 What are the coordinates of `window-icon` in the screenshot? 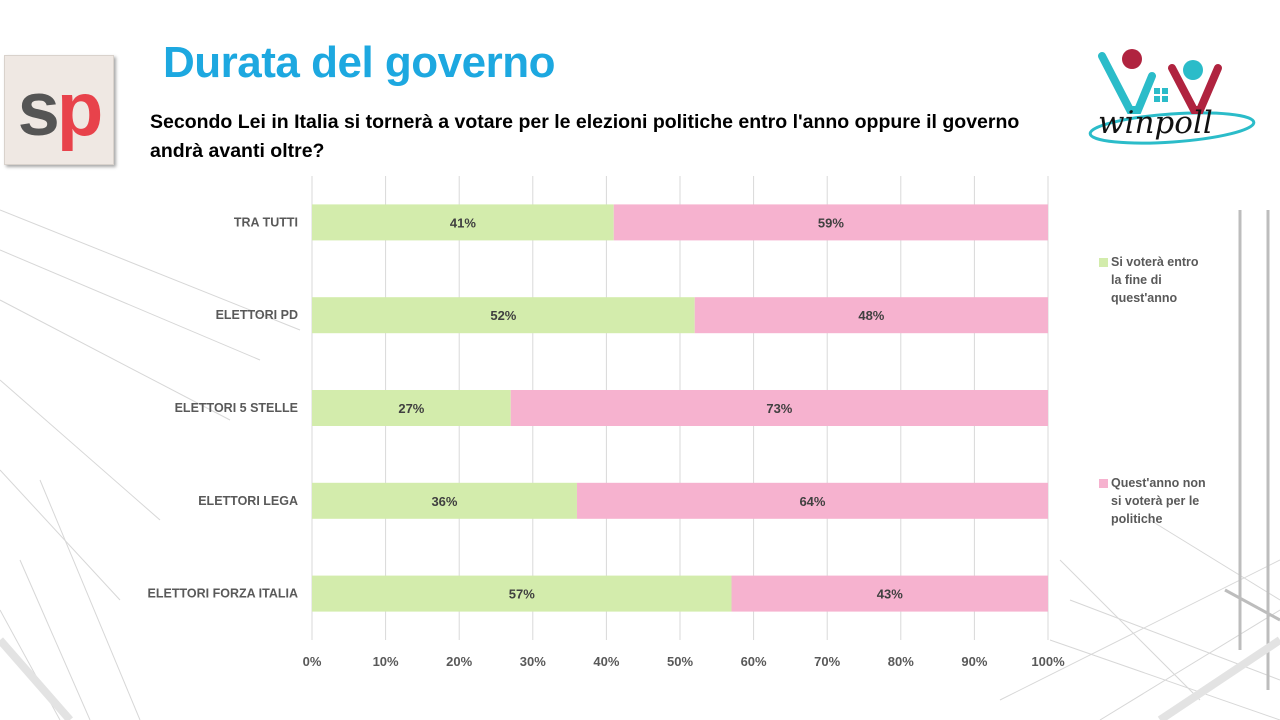 It's located at (1161, 95).